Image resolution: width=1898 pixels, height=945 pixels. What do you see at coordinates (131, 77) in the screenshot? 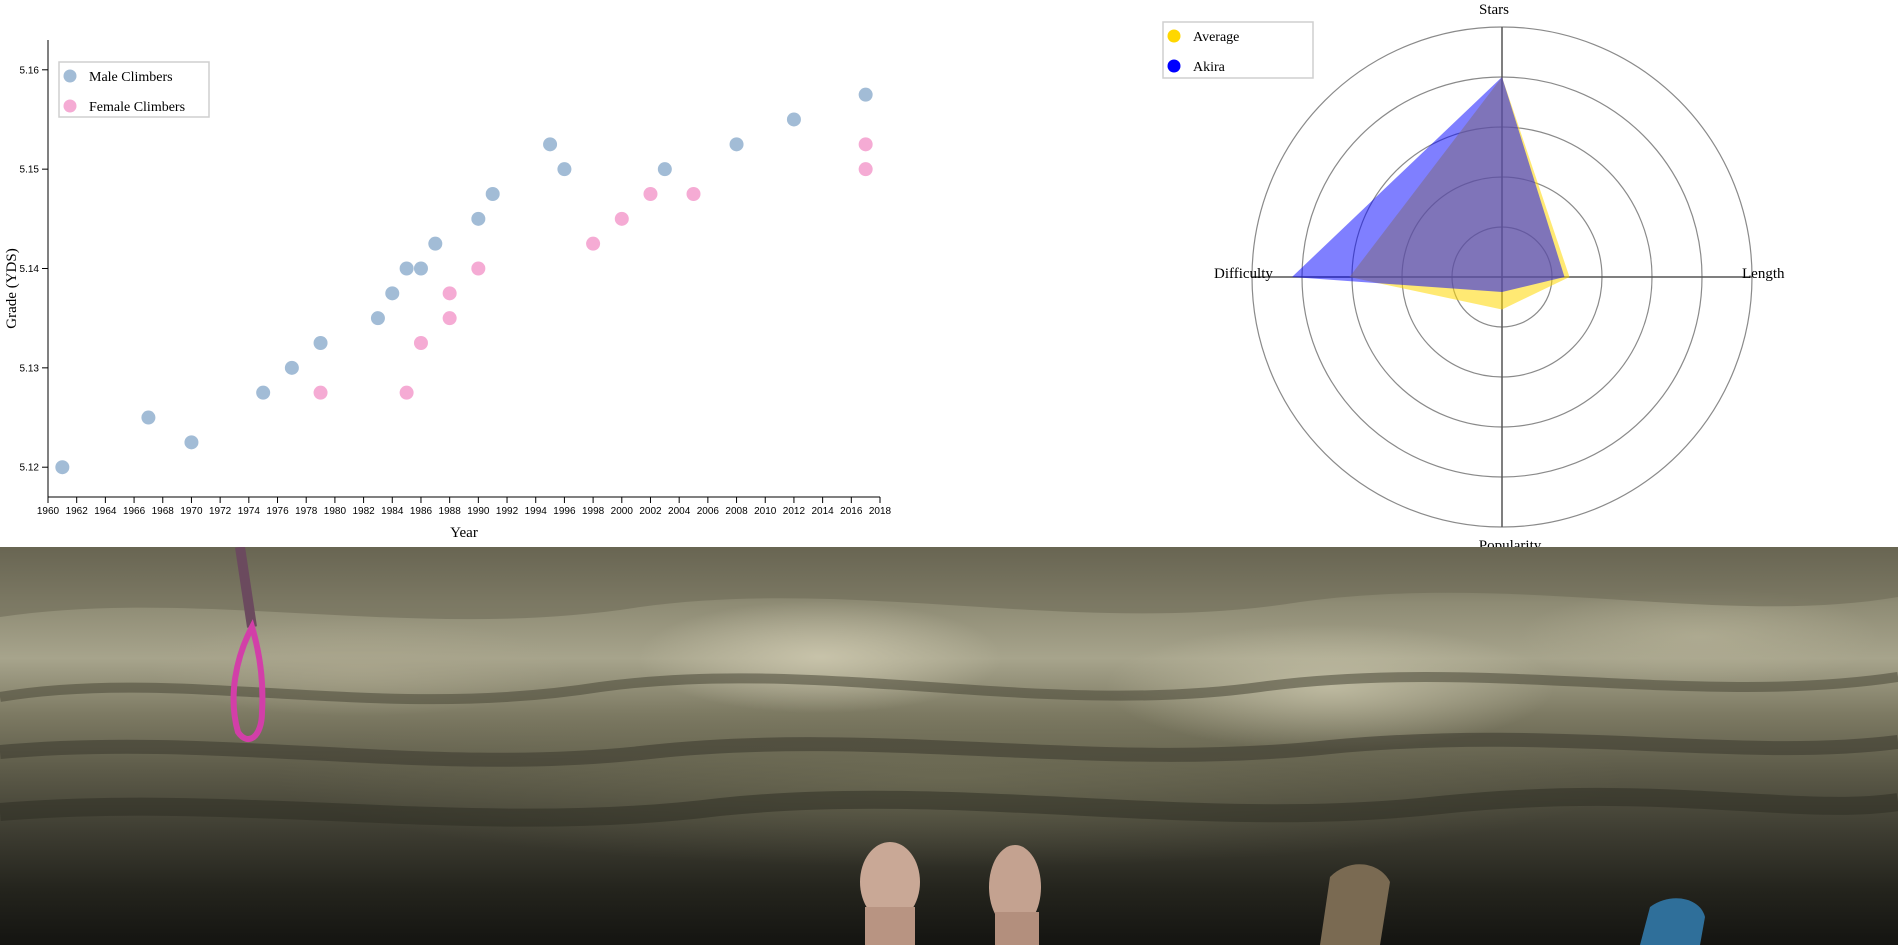
I see `legend-label: Male Climbers` at bounding box center [131, 77].